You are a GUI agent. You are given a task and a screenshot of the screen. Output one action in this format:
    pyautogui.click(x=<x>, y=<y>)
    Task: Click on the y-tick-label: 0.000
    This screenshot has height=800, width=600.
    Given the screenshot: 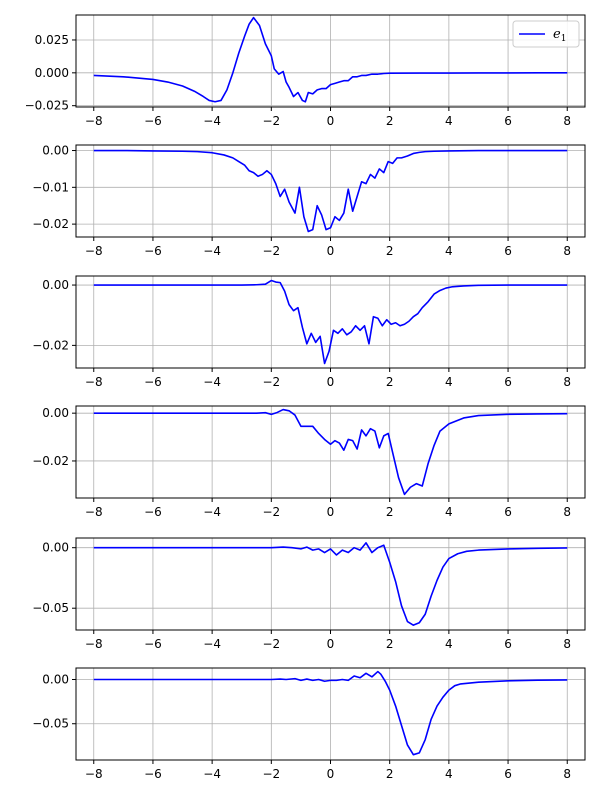 What is the action you would take?
    pyautogui.click(x=52, y=73)
    